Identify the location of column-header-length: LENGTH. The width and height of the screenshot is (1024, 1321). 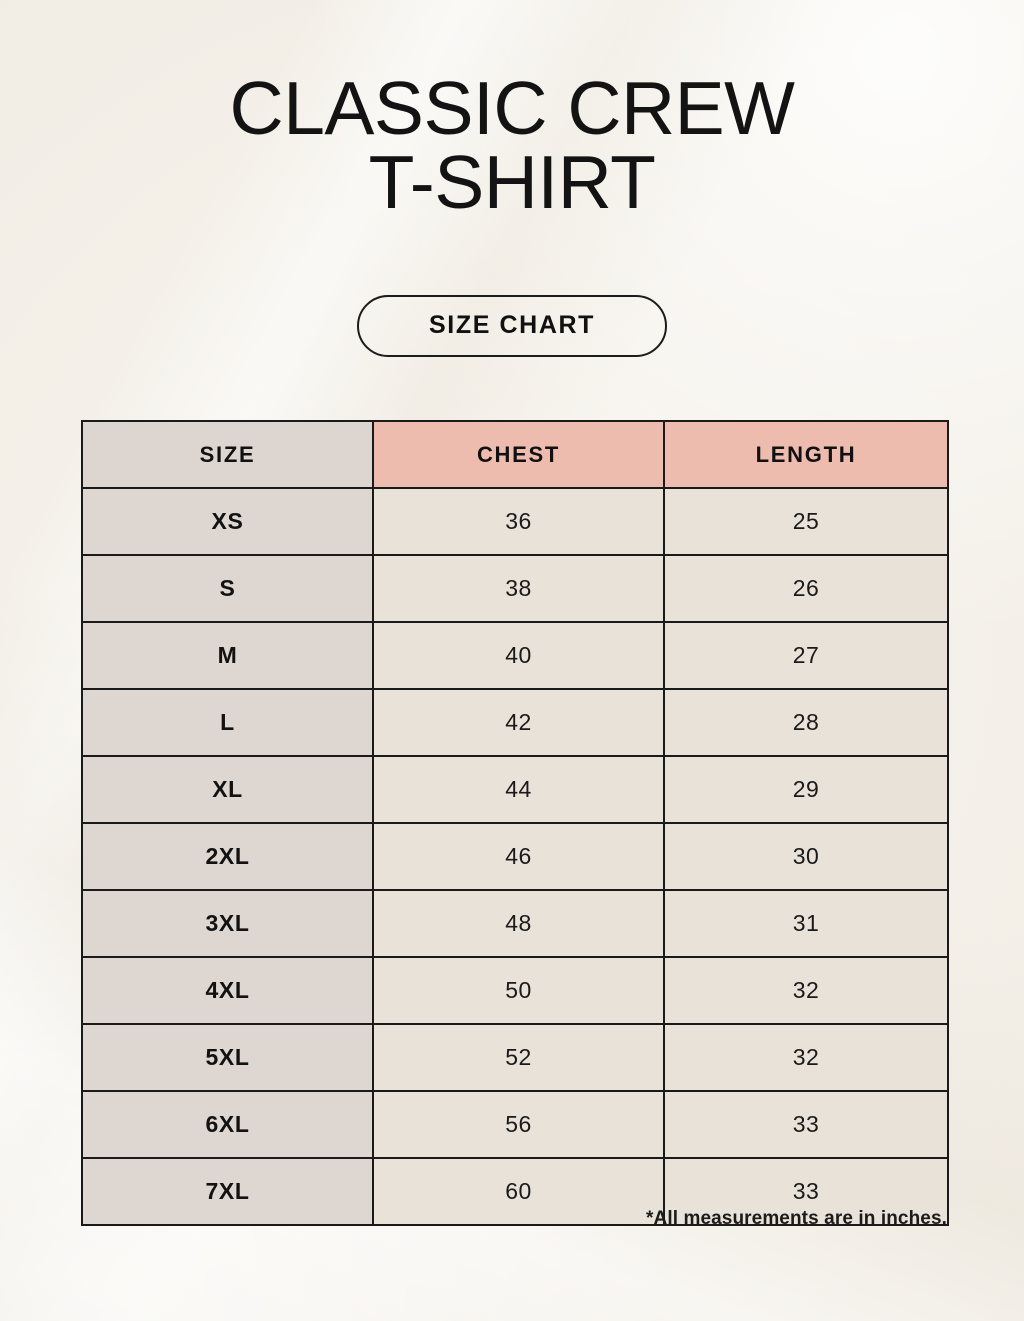
(806, 454).